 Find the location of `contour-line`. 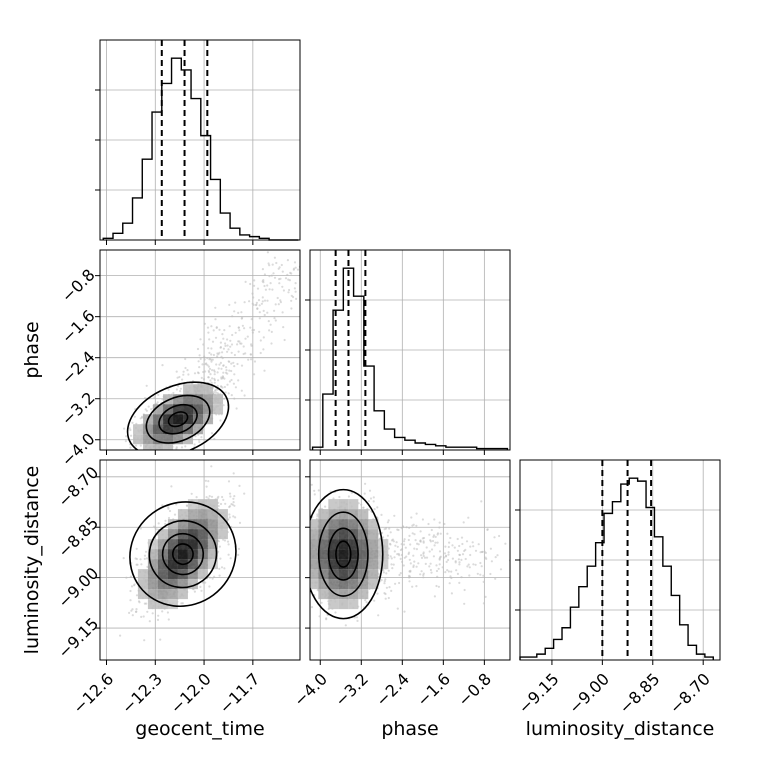

contour-line is located at coordinates (183, 554).